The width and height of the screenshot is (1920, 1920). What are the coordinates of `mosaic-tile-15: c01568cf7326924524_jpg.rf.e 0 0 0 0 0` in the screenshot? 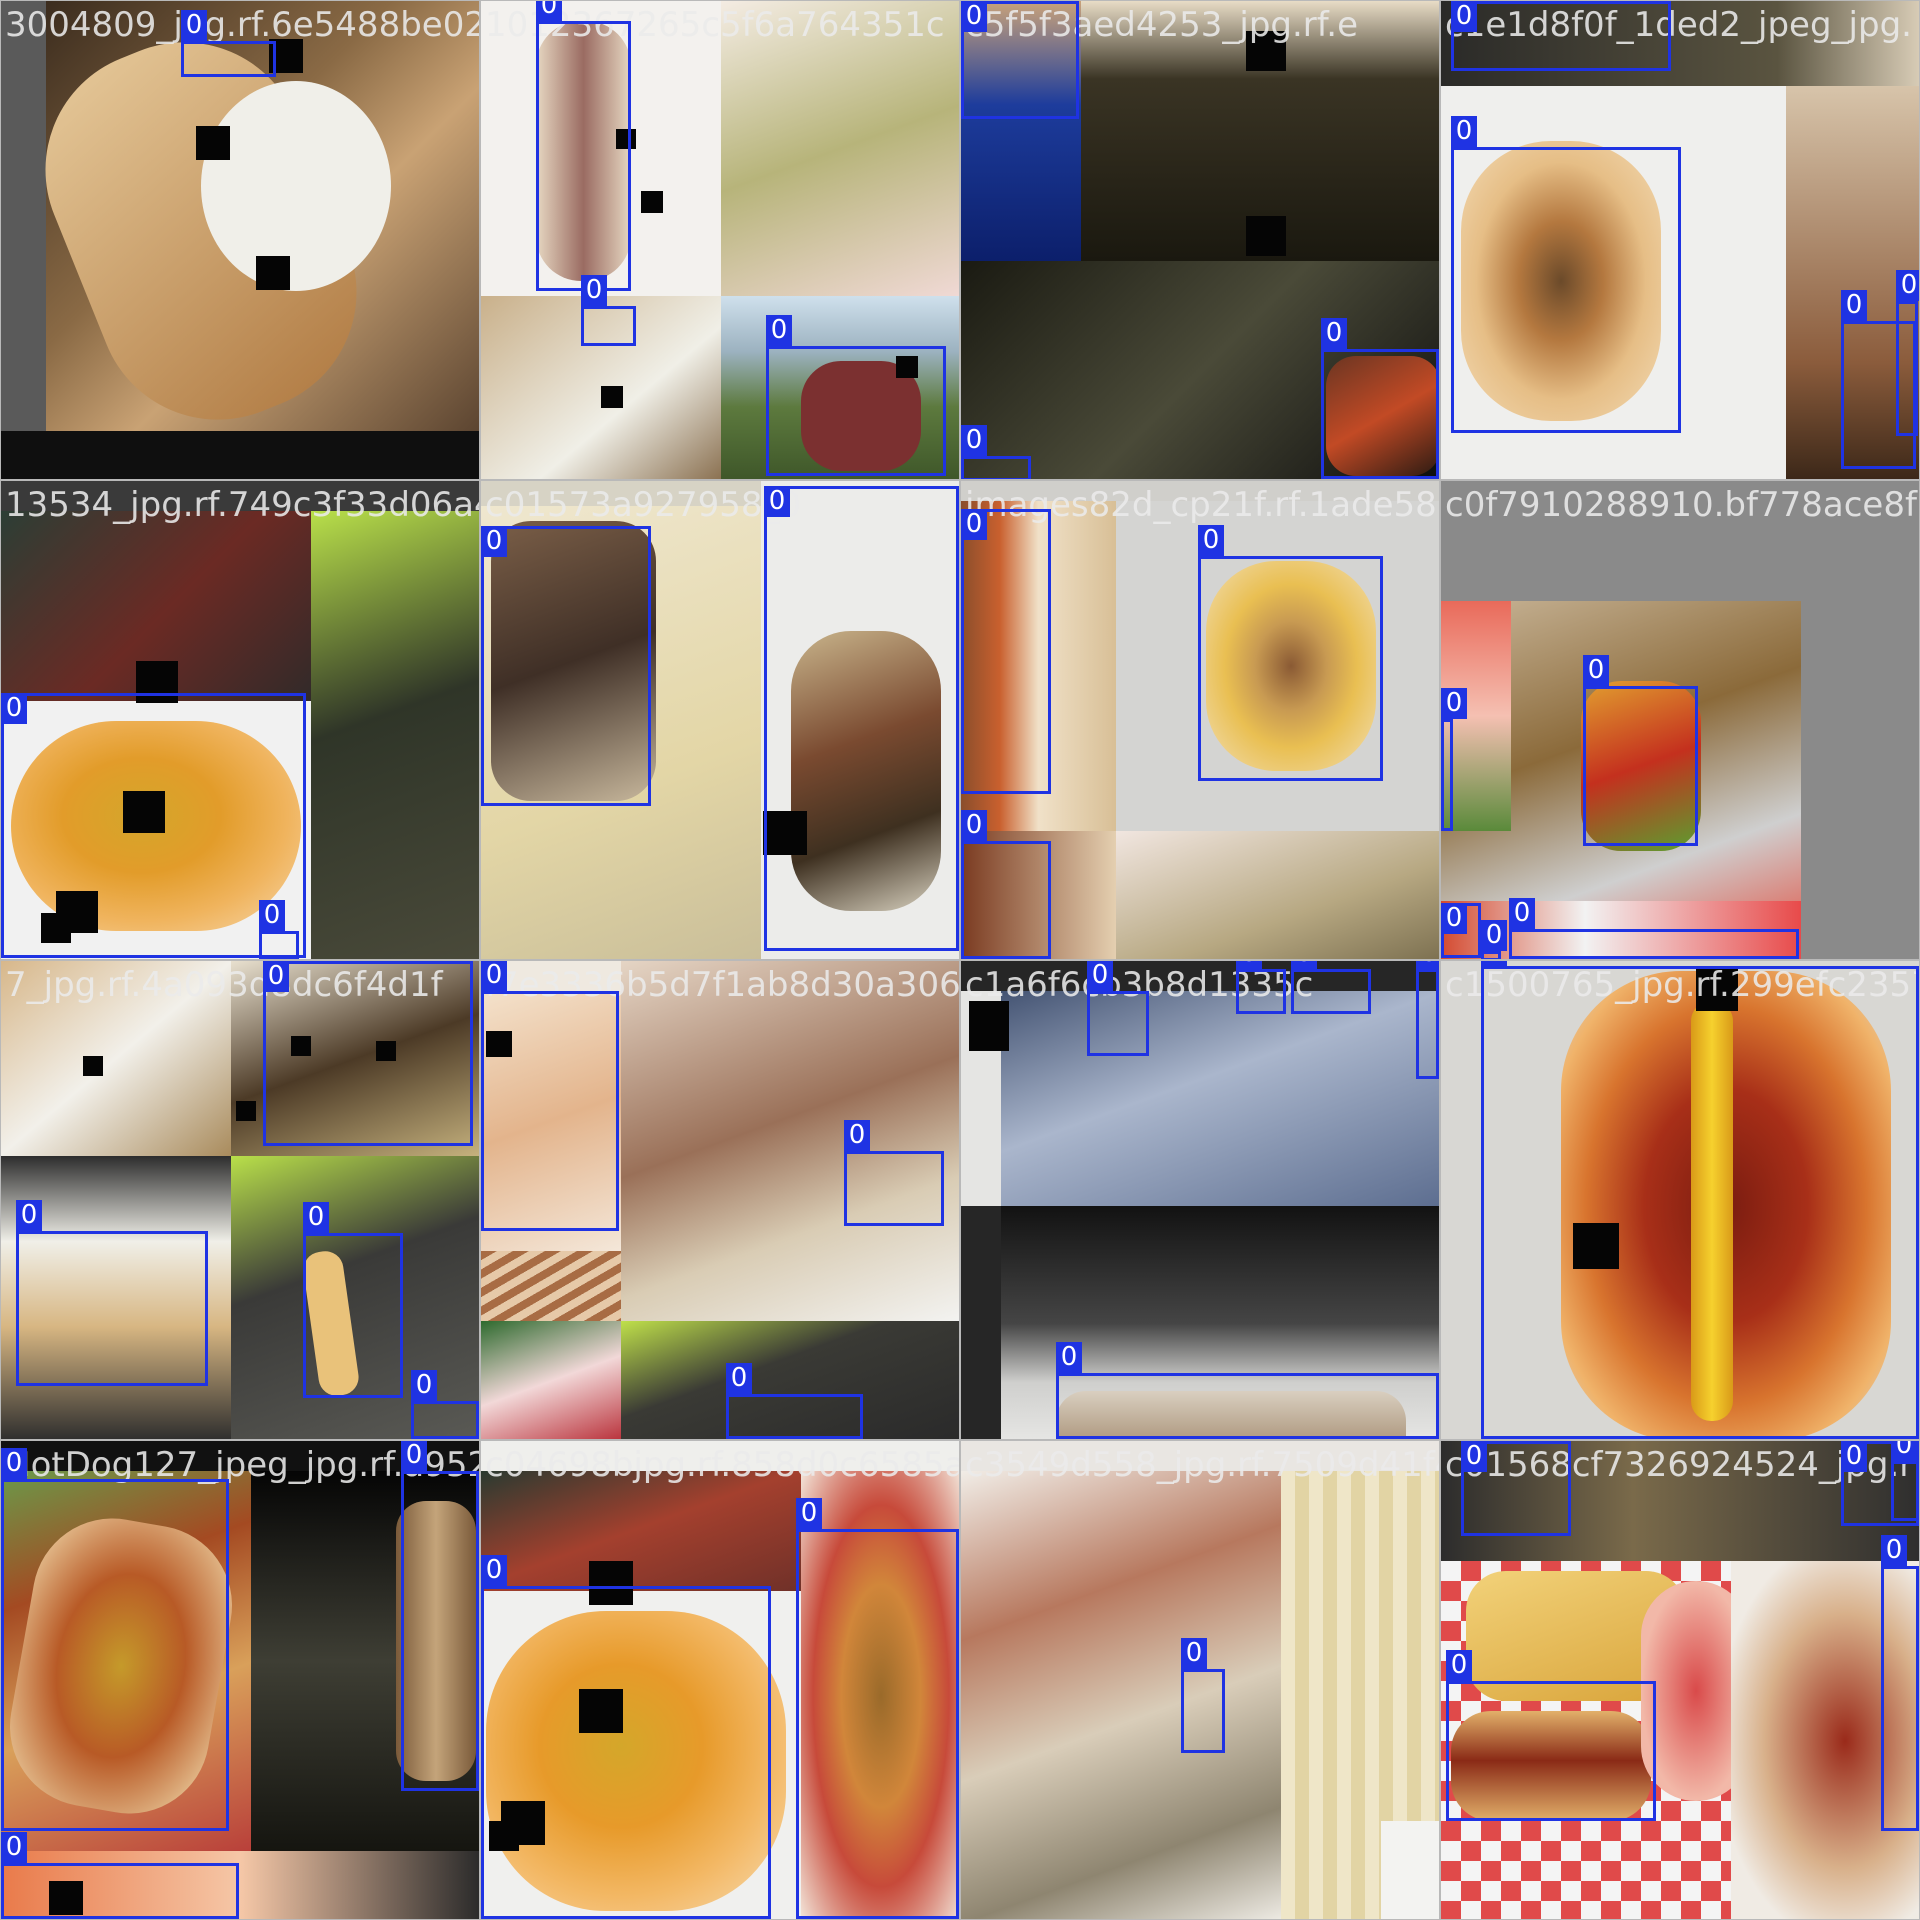 It's located at (1680, 1680).